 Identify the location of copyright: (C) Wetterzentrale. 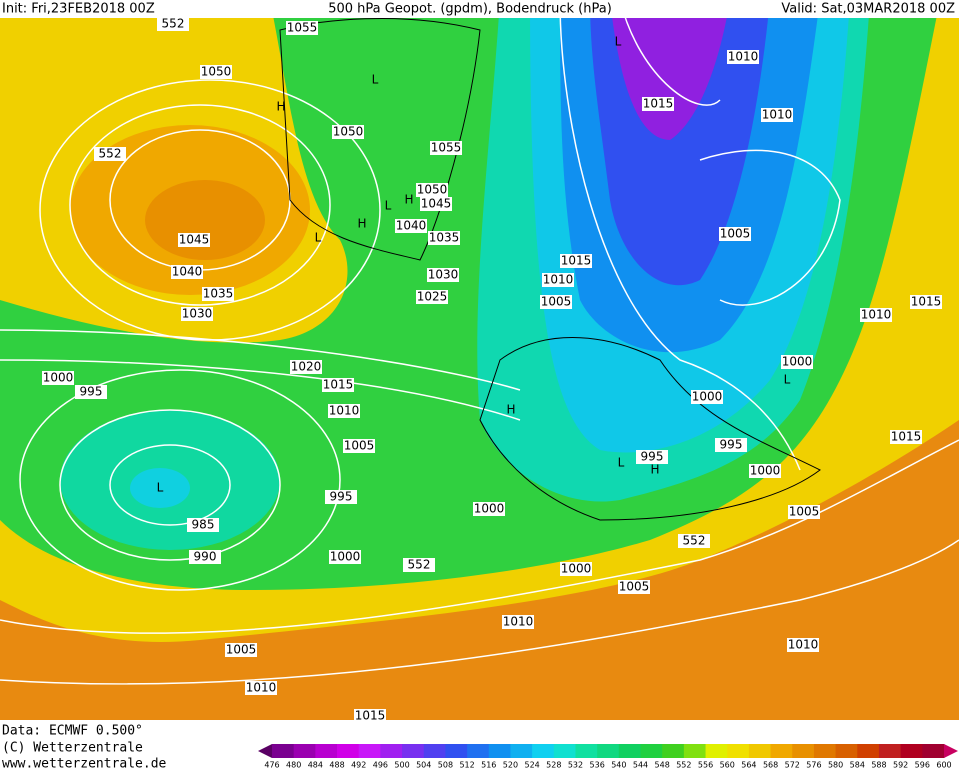
(72, 748).